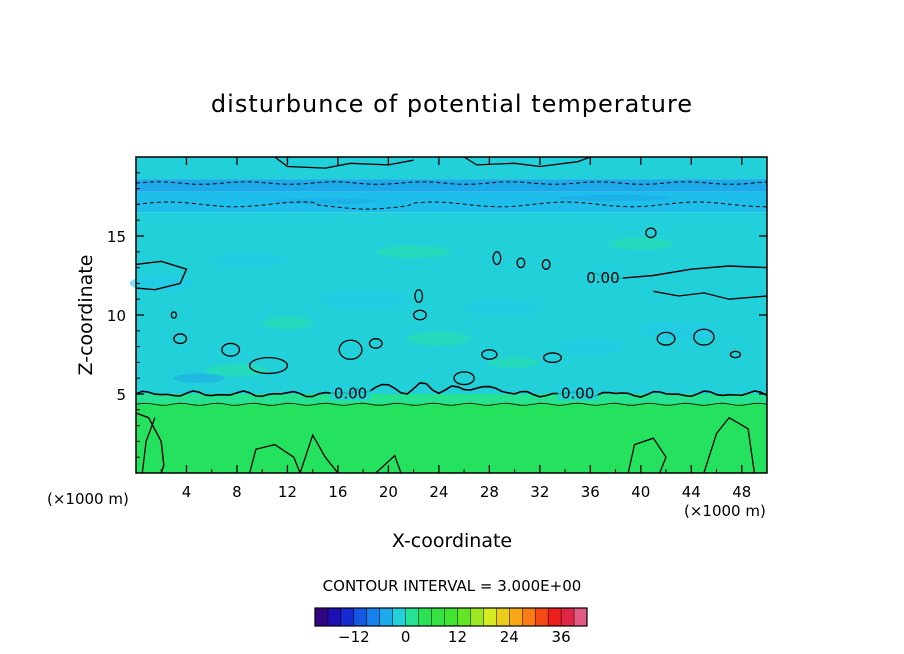 The height and width of the screenshot is (654, 904). What do you see at coordinates (388, 492) in the screenshot?
I see `x-tick-label-4: 20` at bounding box center [388, 492].